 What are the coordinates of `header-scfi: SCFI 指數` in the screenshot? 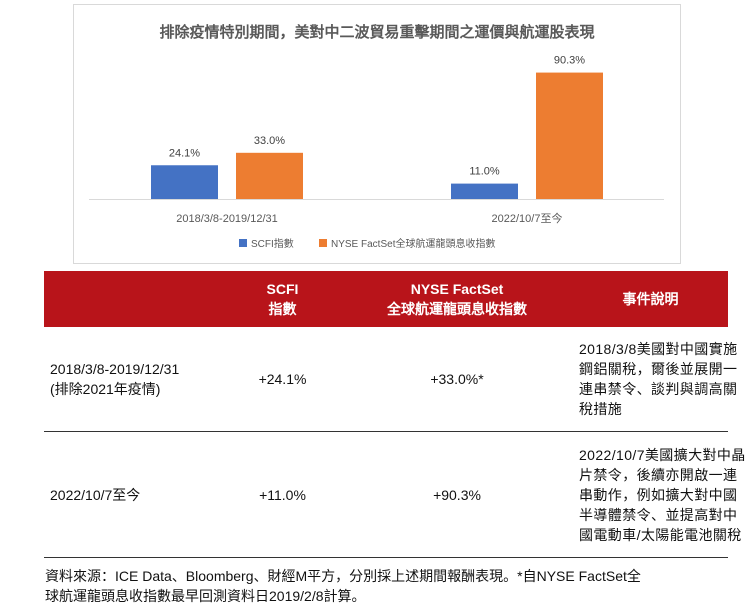 It's located at (282, 299).